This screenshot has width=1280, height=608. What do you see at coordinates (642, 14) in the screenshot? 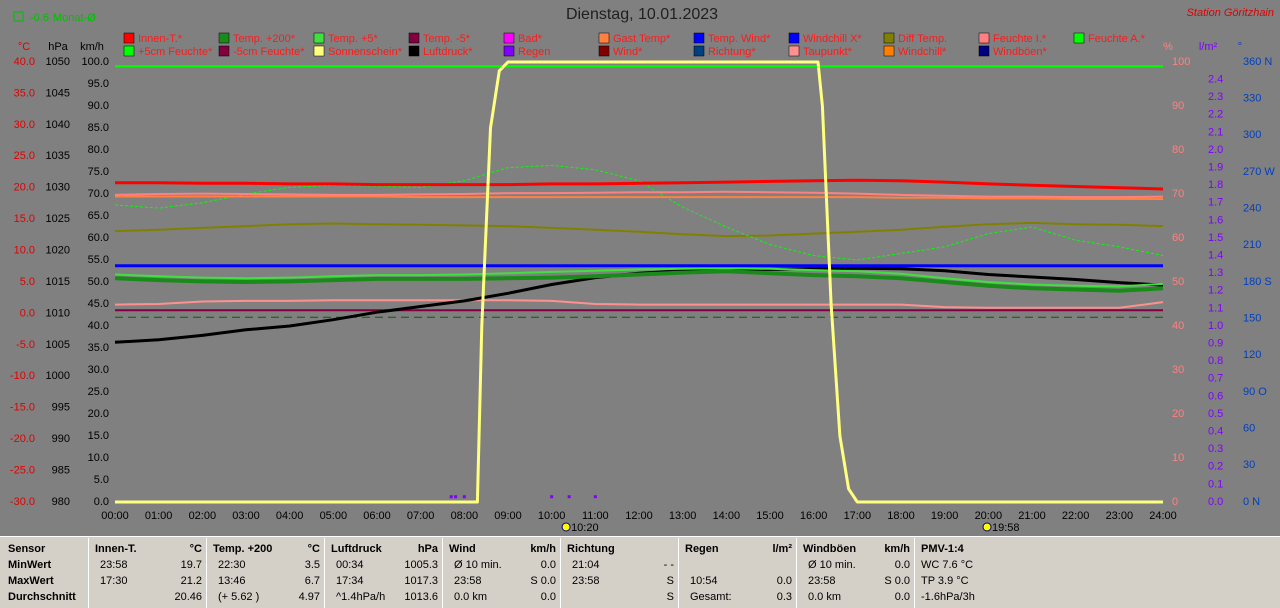
I see `chart-title: Dienstag, 10.01.2023` at bounding box center [642, 14].